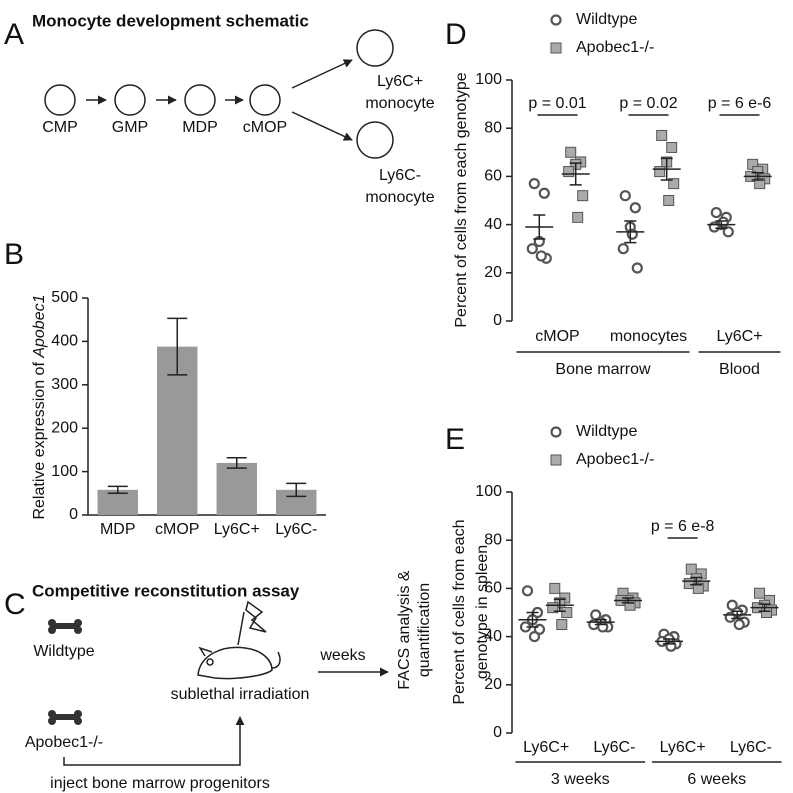 The width and height of the screenshot is (793, 793). I want to click on y-tick-label: 60, so click(493, 176).